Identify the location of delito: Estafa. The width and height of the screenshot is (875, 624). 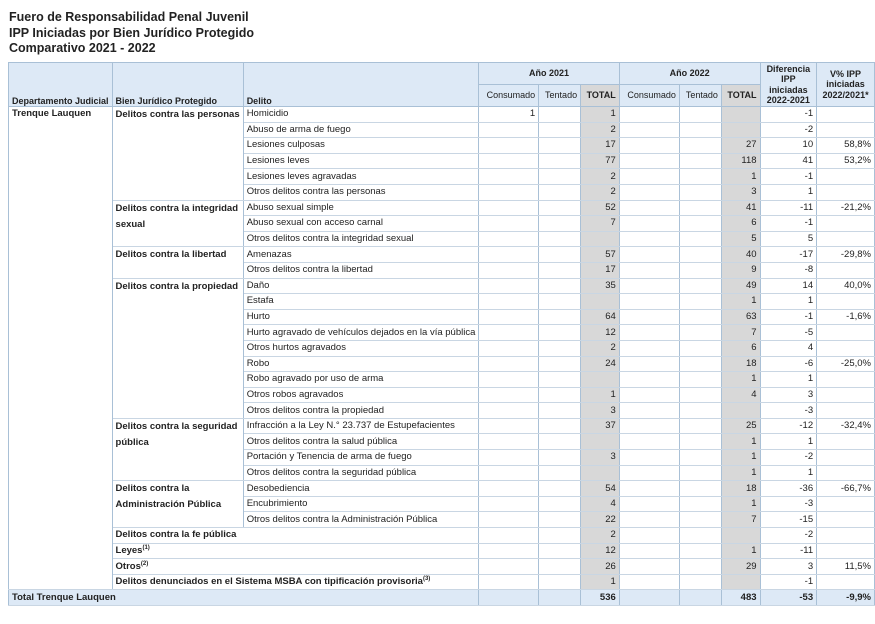
(361, 301).